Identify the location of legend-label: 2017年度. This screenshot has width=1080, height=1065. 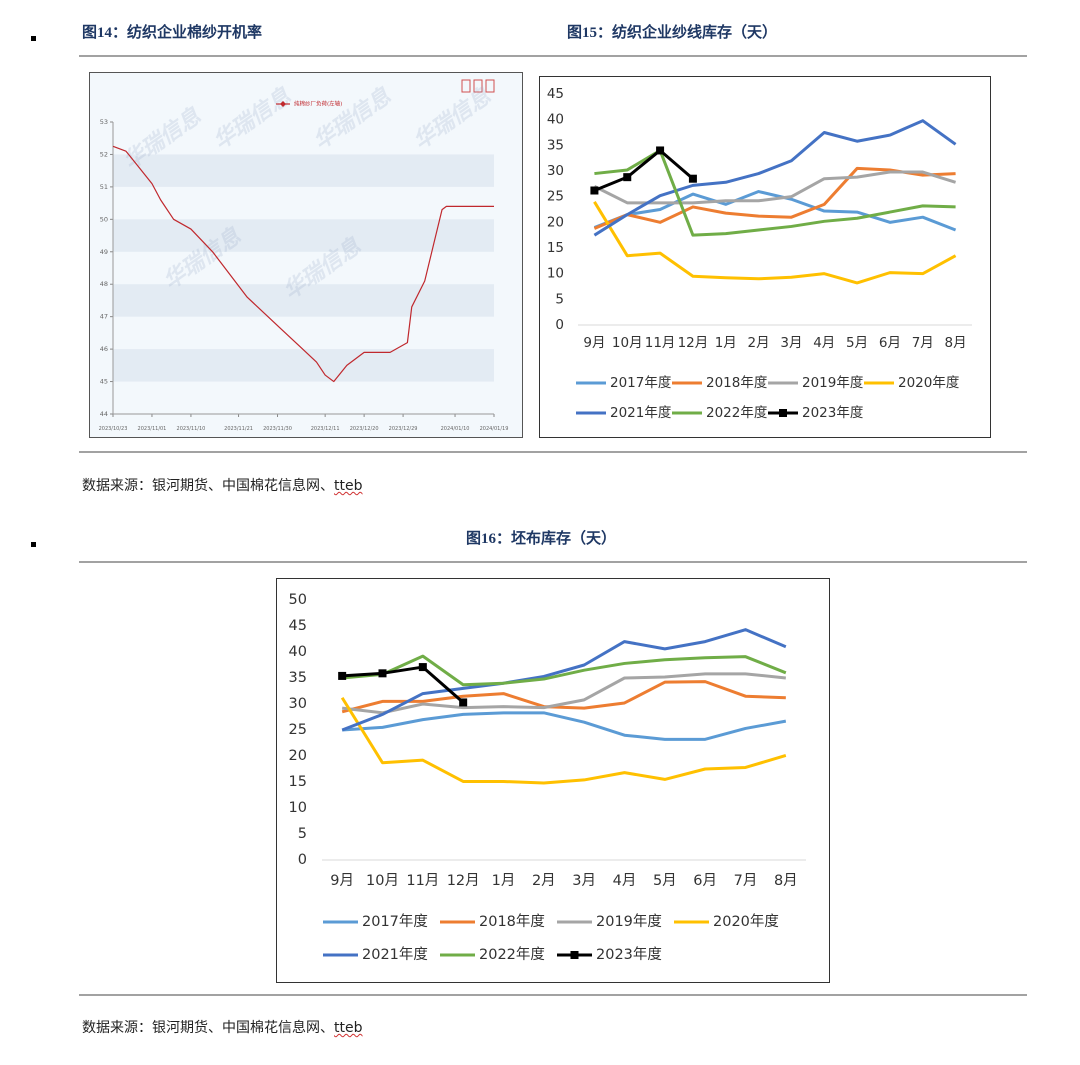
(640, 383).